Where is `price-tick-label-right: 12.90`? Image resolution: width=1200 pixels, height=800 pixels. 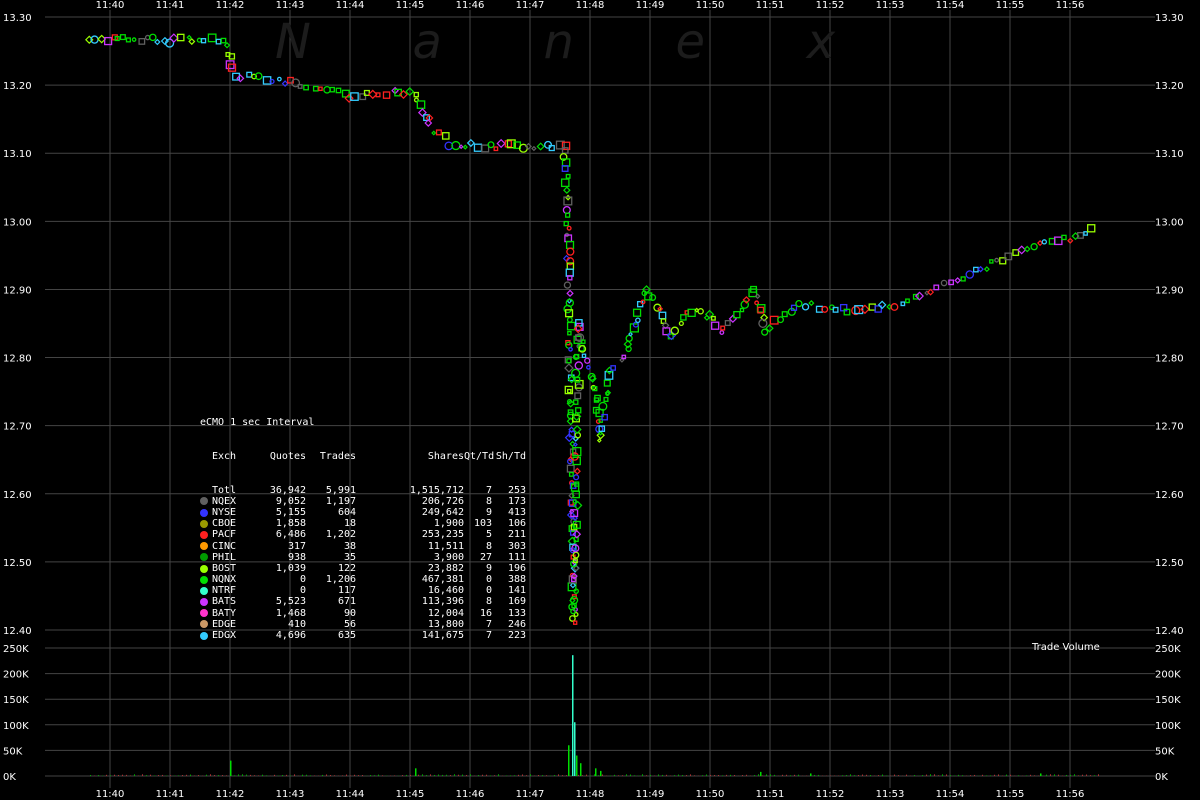 price-tick-label-right: 12.90 is located at coordinates (1169, 290).